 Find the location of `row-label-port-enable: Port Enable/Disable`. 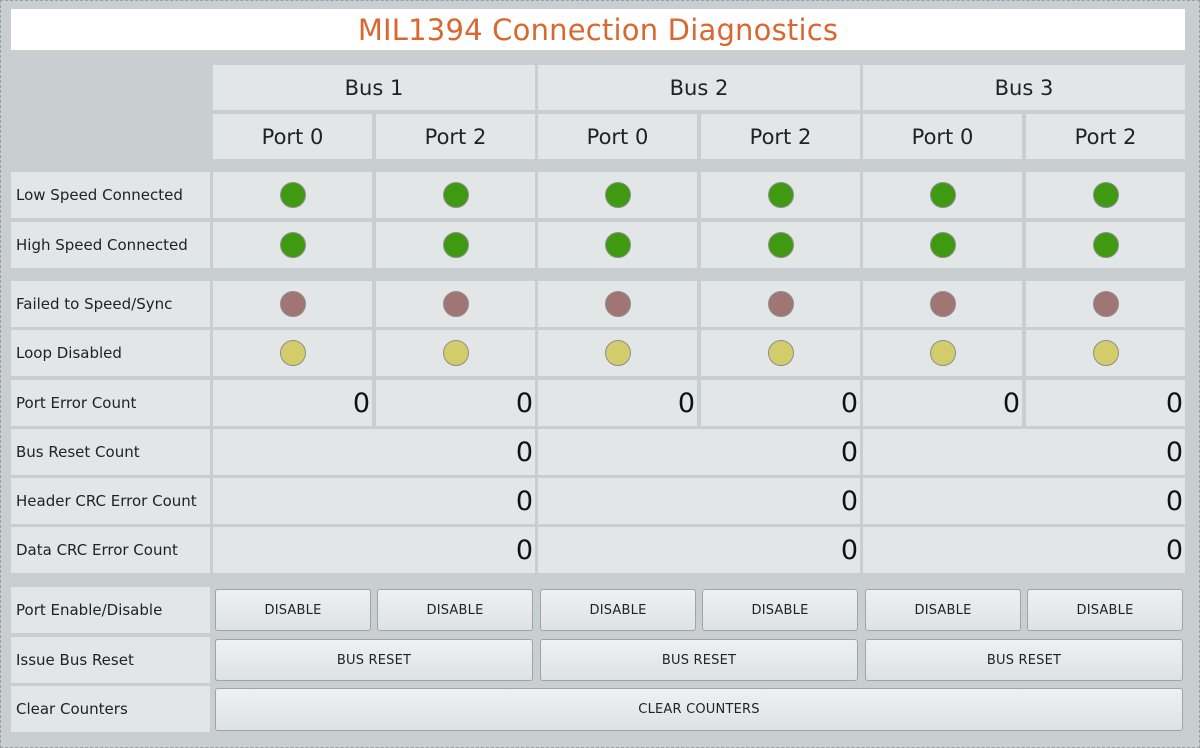

row-label-port-enable: Port Enable/Disable is located at coordinates (110, 610).